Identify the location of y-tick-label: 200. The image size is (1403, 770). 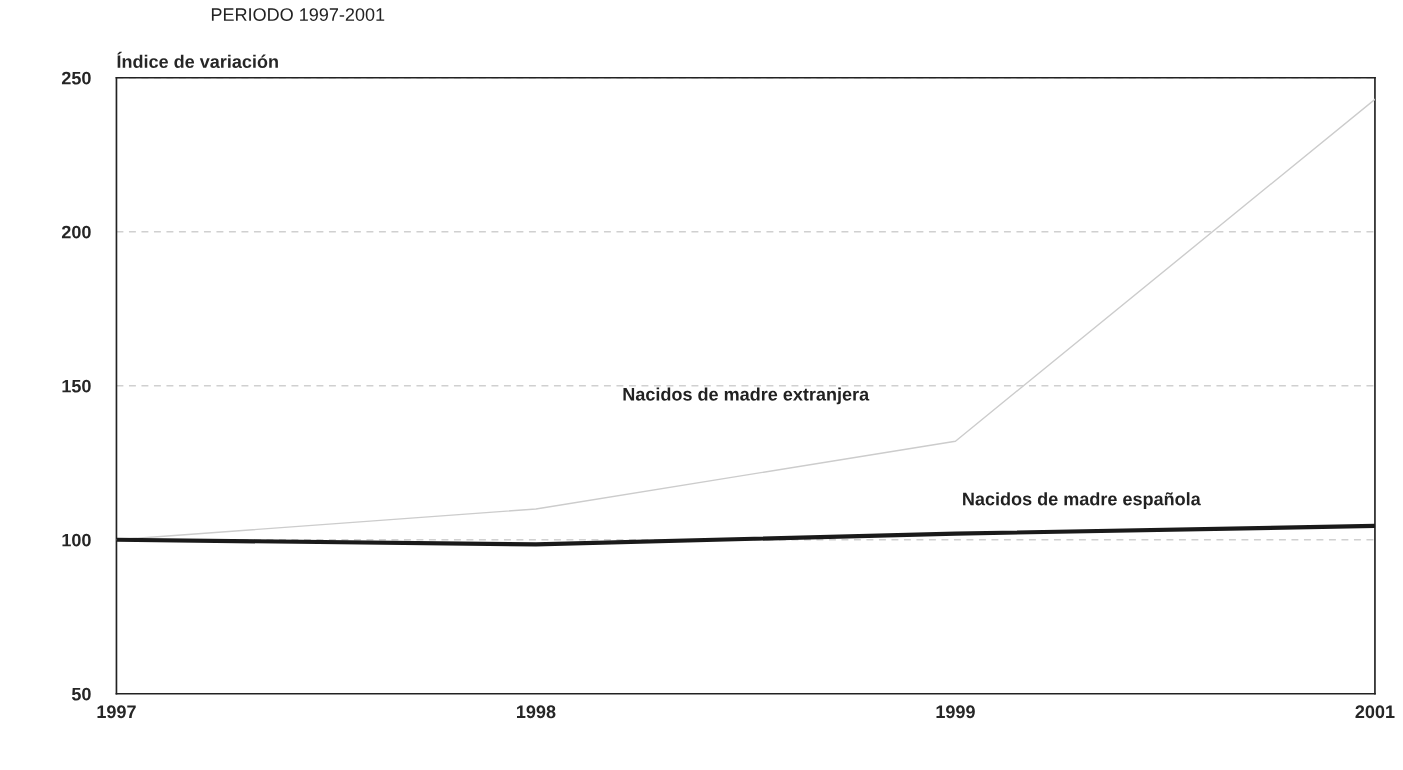
(76, 232).